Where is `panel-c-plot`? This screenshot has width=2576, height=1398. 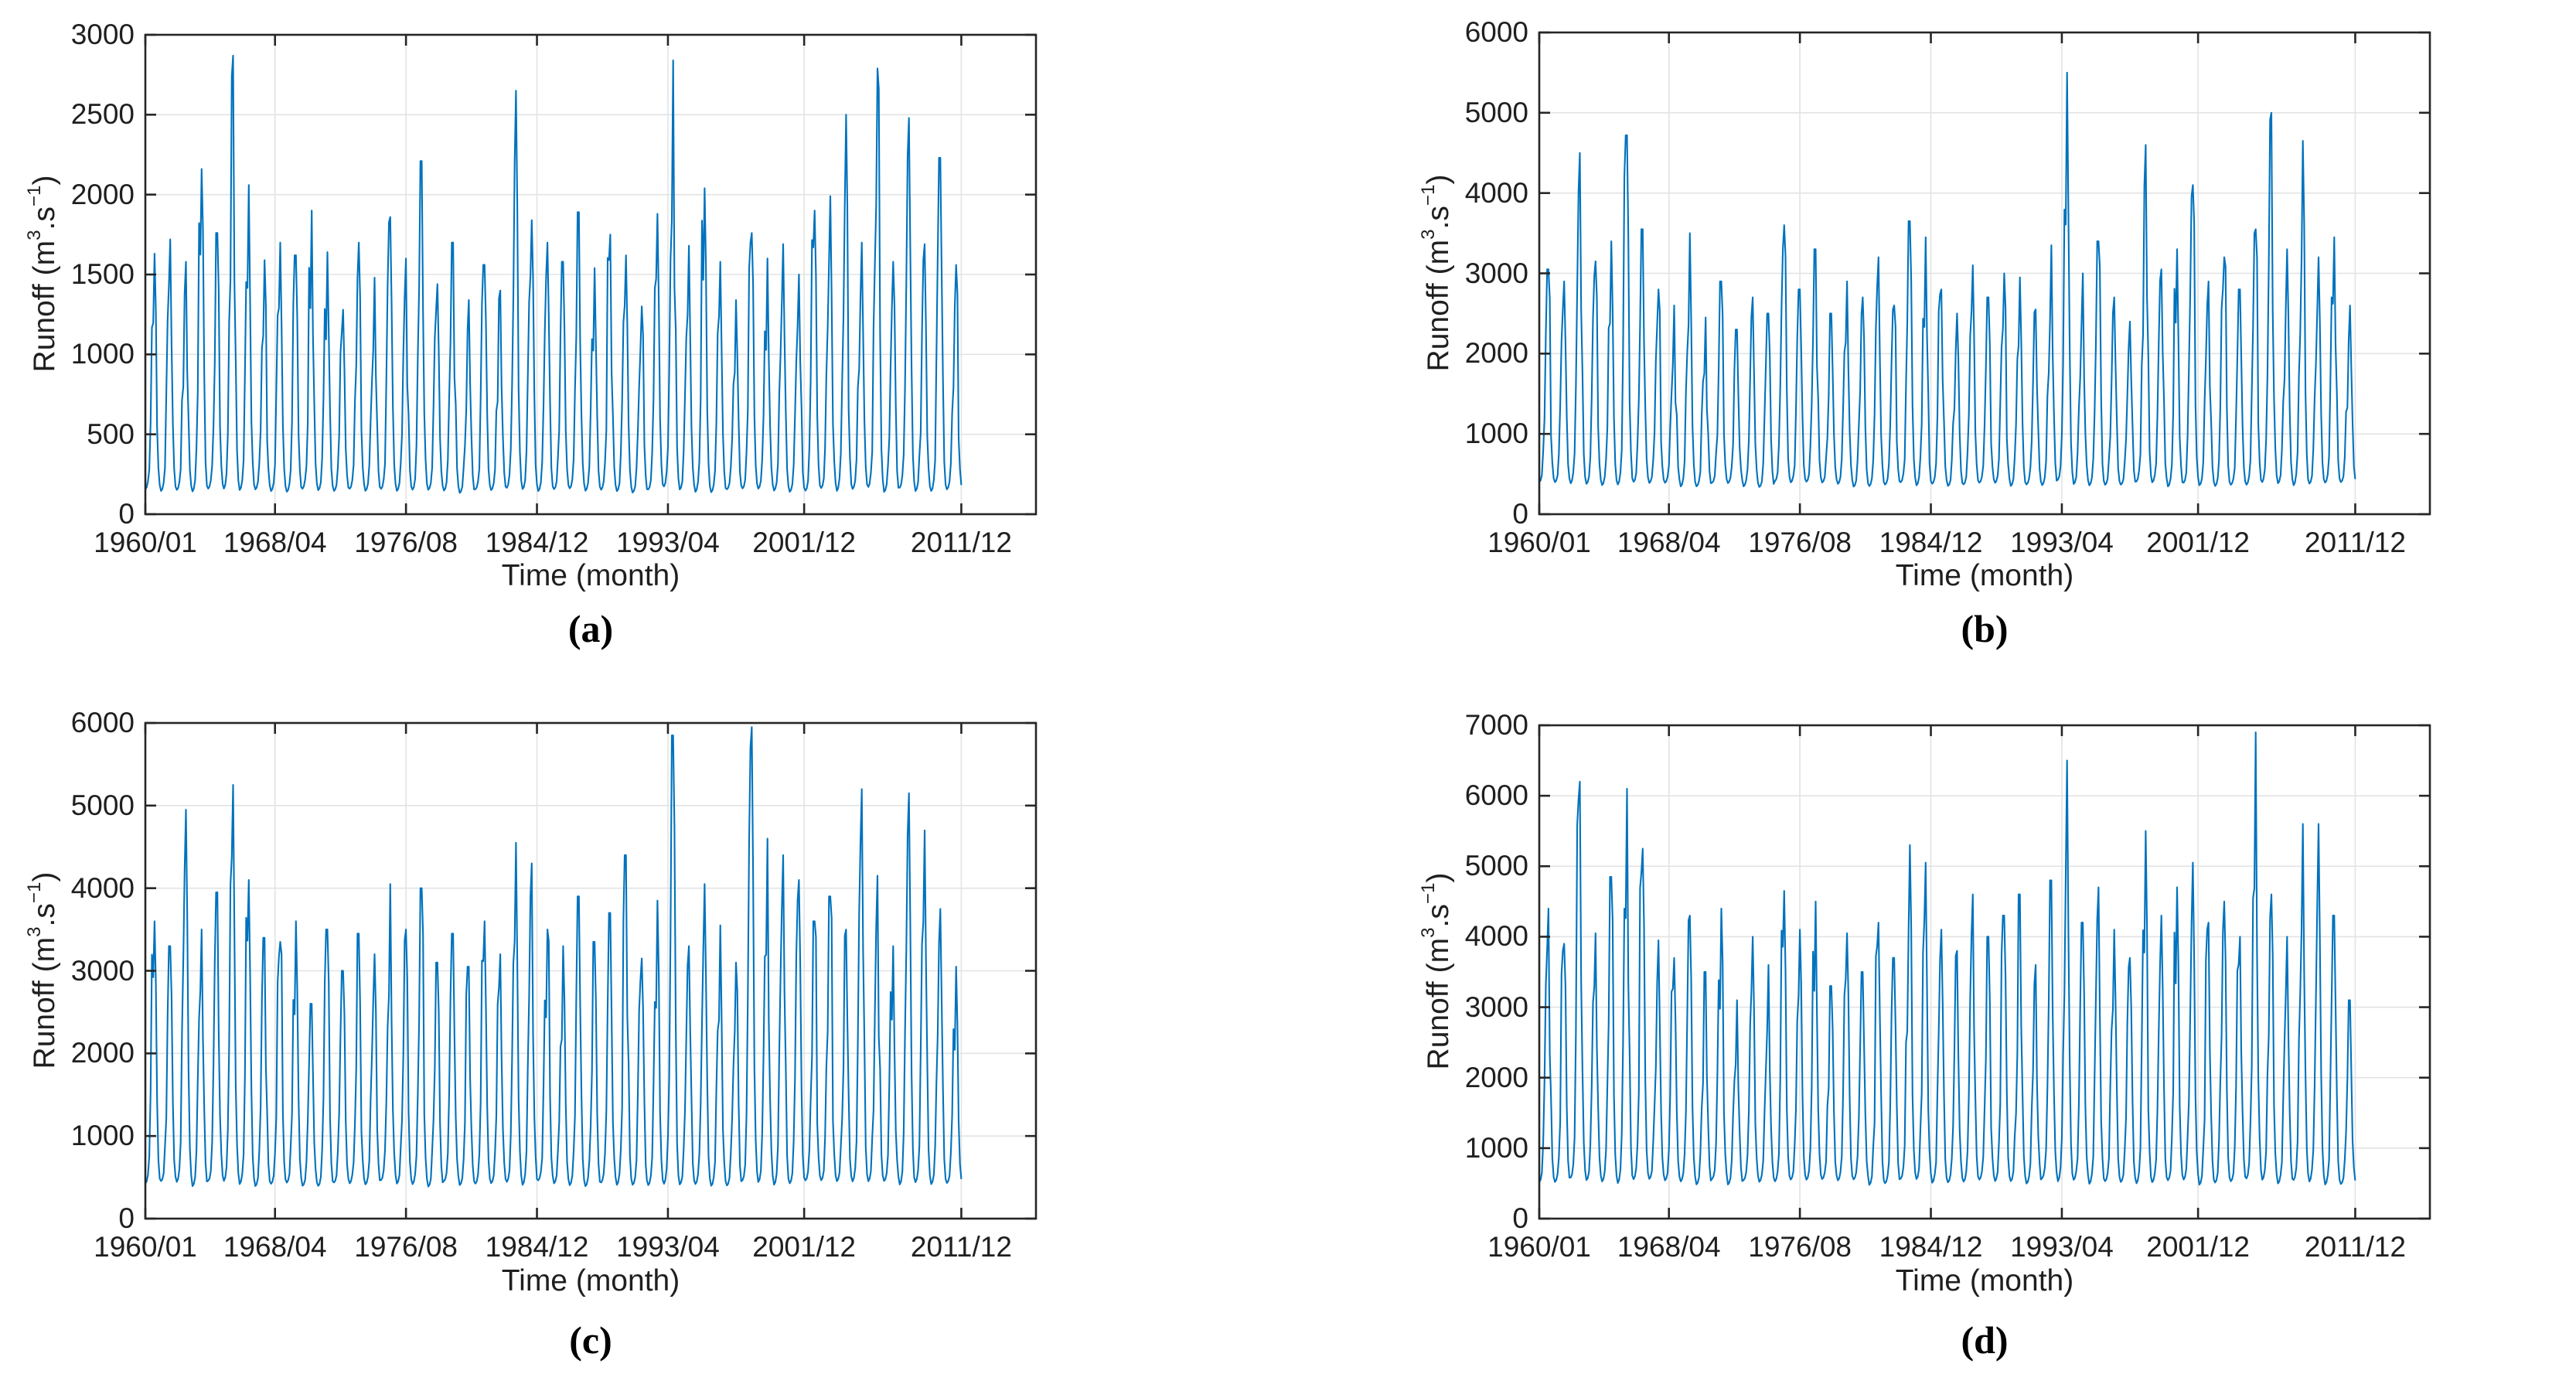 panel-c-plot is located at coordinates (591, 970).